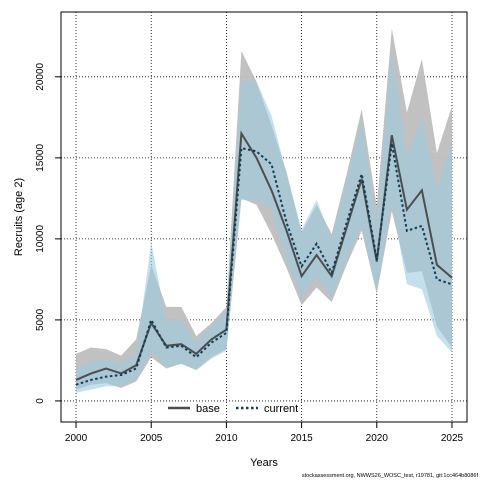 The height and width of the screenshot is (480, 480). I want to click on y-tick-label: 5000, so click(40, 319).